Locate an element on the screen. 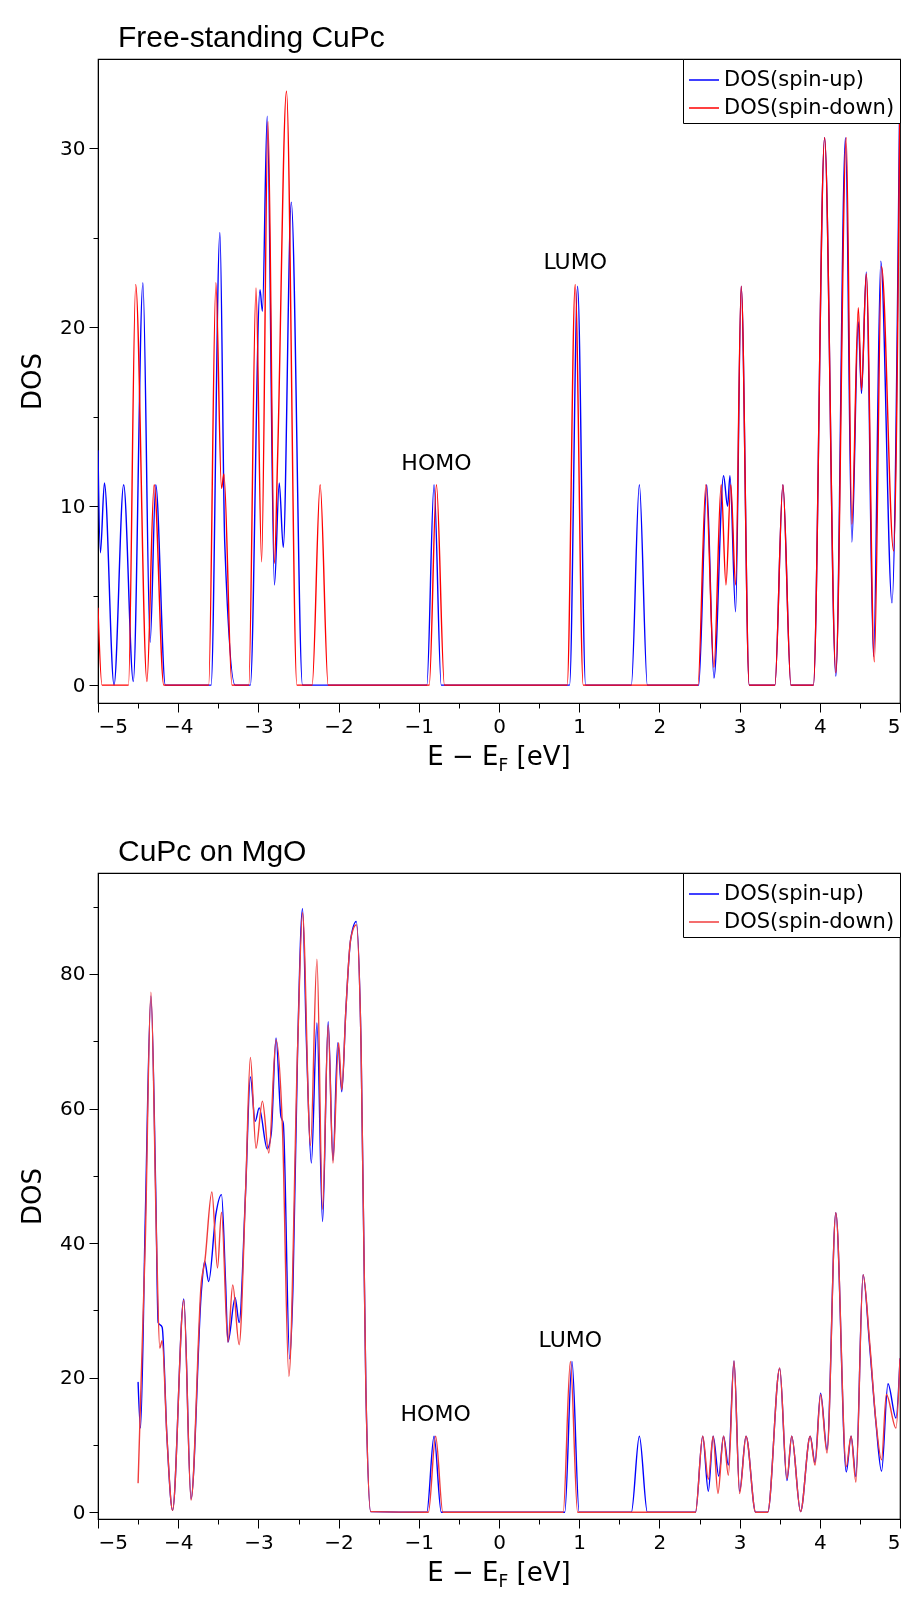 Image resolution: width=909 pixels, height=1619 pixels. chart-title: Free-standing CuPc is located at coordinates (251, 36).